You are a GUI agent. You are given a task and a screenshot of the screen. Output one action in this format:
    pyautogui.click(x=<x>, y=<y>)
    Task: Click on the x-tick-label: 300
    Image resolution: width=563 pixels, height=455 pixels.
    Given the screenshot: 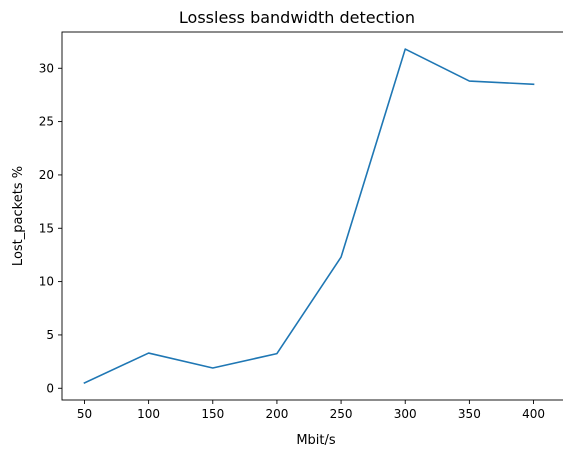 What is the action you would take?
    pyautogui.click(x=405, y=414)
    